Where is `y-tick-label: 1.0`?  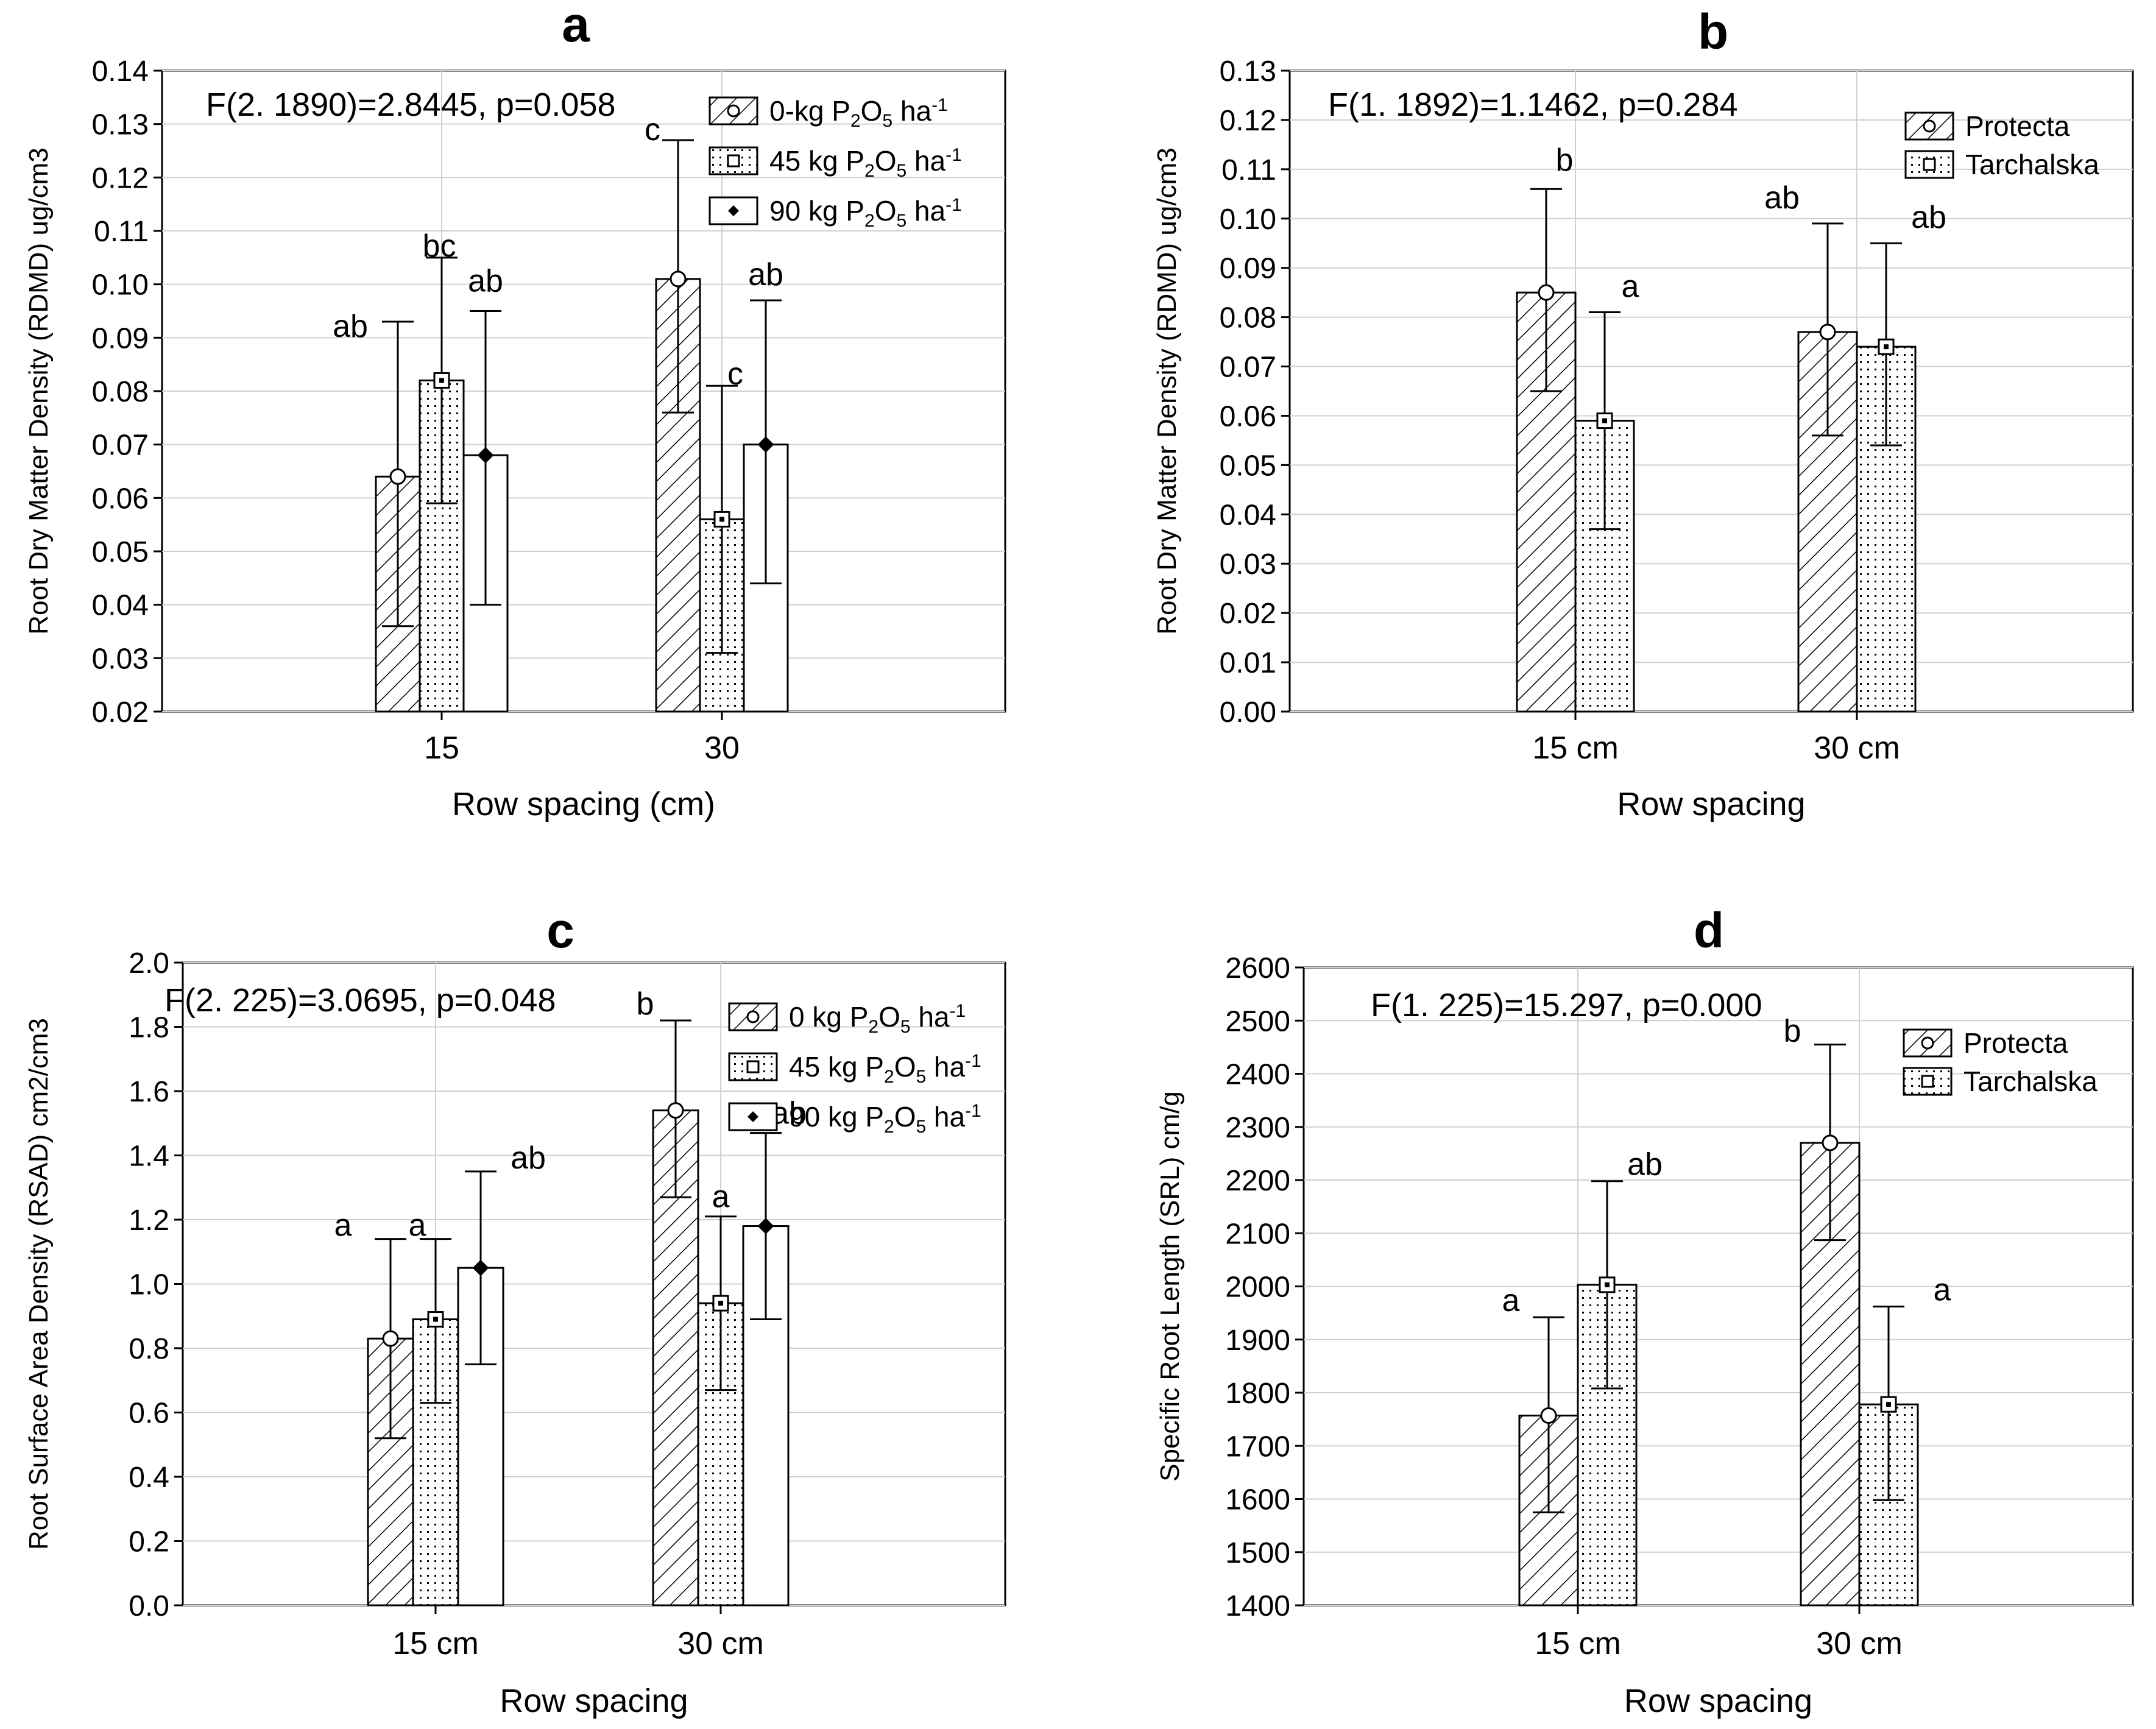
y-tick-label: 1.0 is located at coordinates (149, 1285).